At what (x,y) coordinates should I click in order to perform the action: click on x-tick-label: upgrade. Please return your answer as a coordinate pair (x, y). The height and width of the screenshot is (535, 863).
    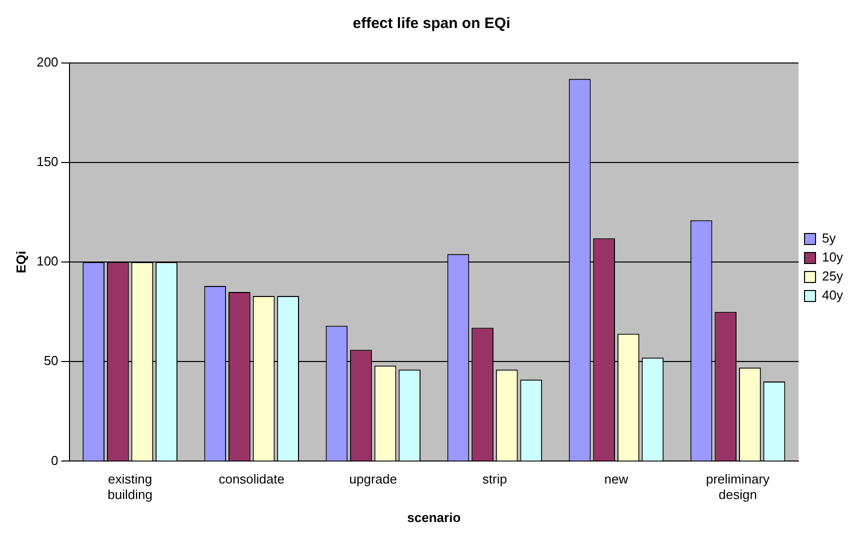
    Looking at the image, I should click on (373, 479).